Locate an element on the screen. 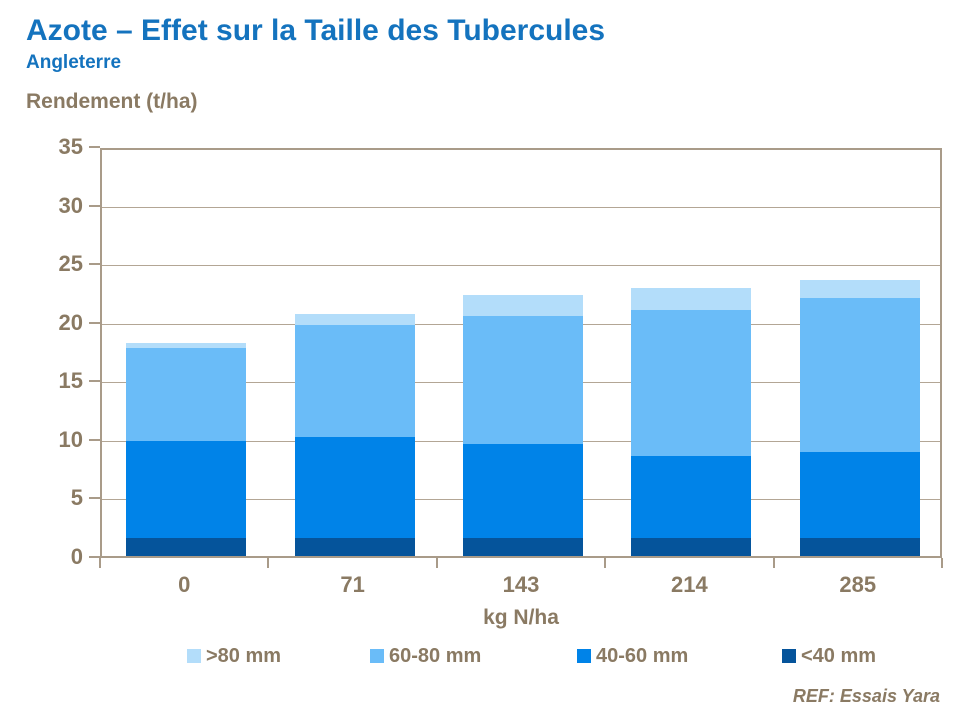 The image size is (960, 720). legend-label-80-mm: >80 mm is located at coordinates (244, 656).